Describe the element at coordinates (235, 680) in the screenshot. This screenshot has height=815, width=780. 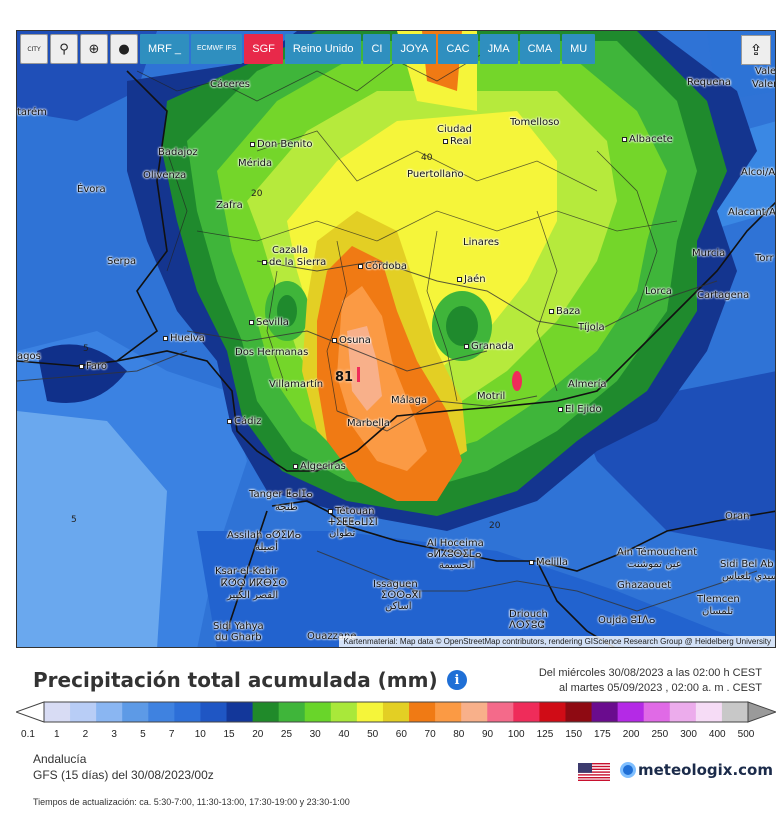
I see `legend-title: Precipitación total acumulada (mm)` at that location.